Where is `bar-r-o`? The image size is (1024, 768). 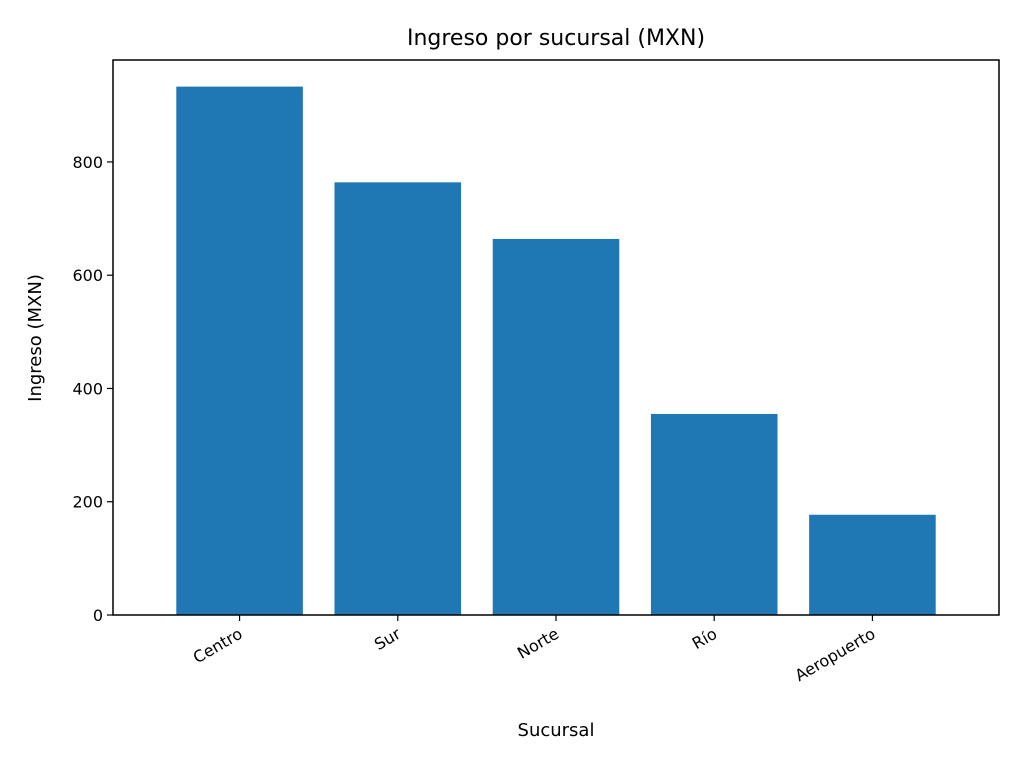
bar-r-o is located at coordinates (714, 514).